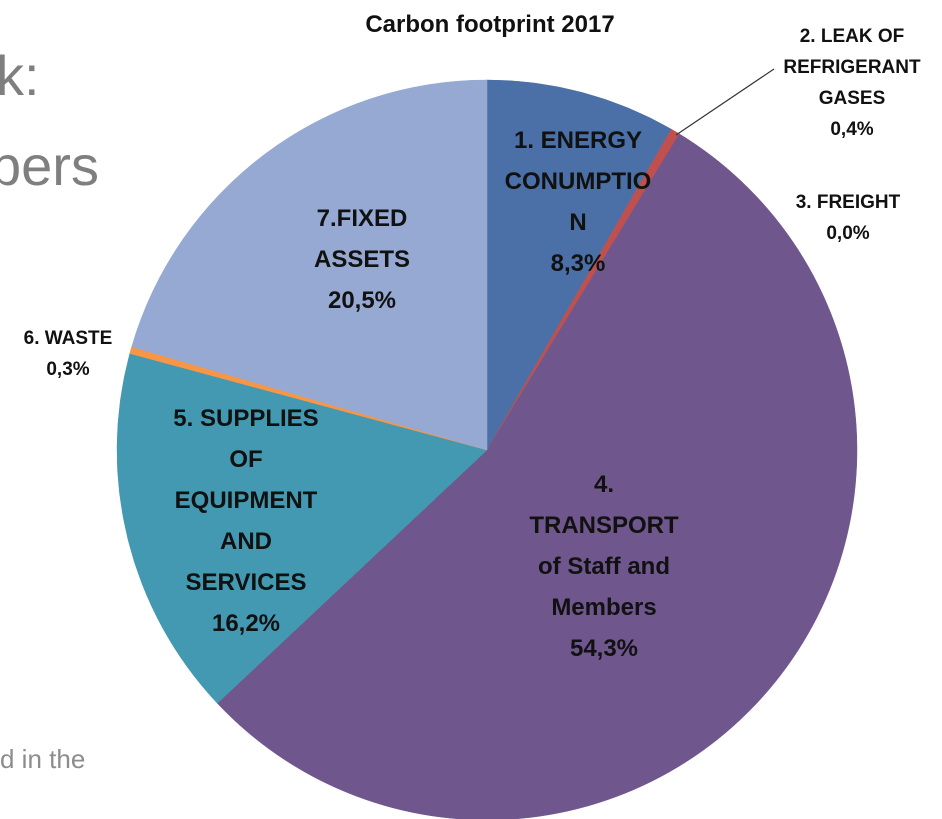 The height and width of the screenshot is (819, 942). I want to click on slice-label-5-line-4: AND, so click(246, 541).